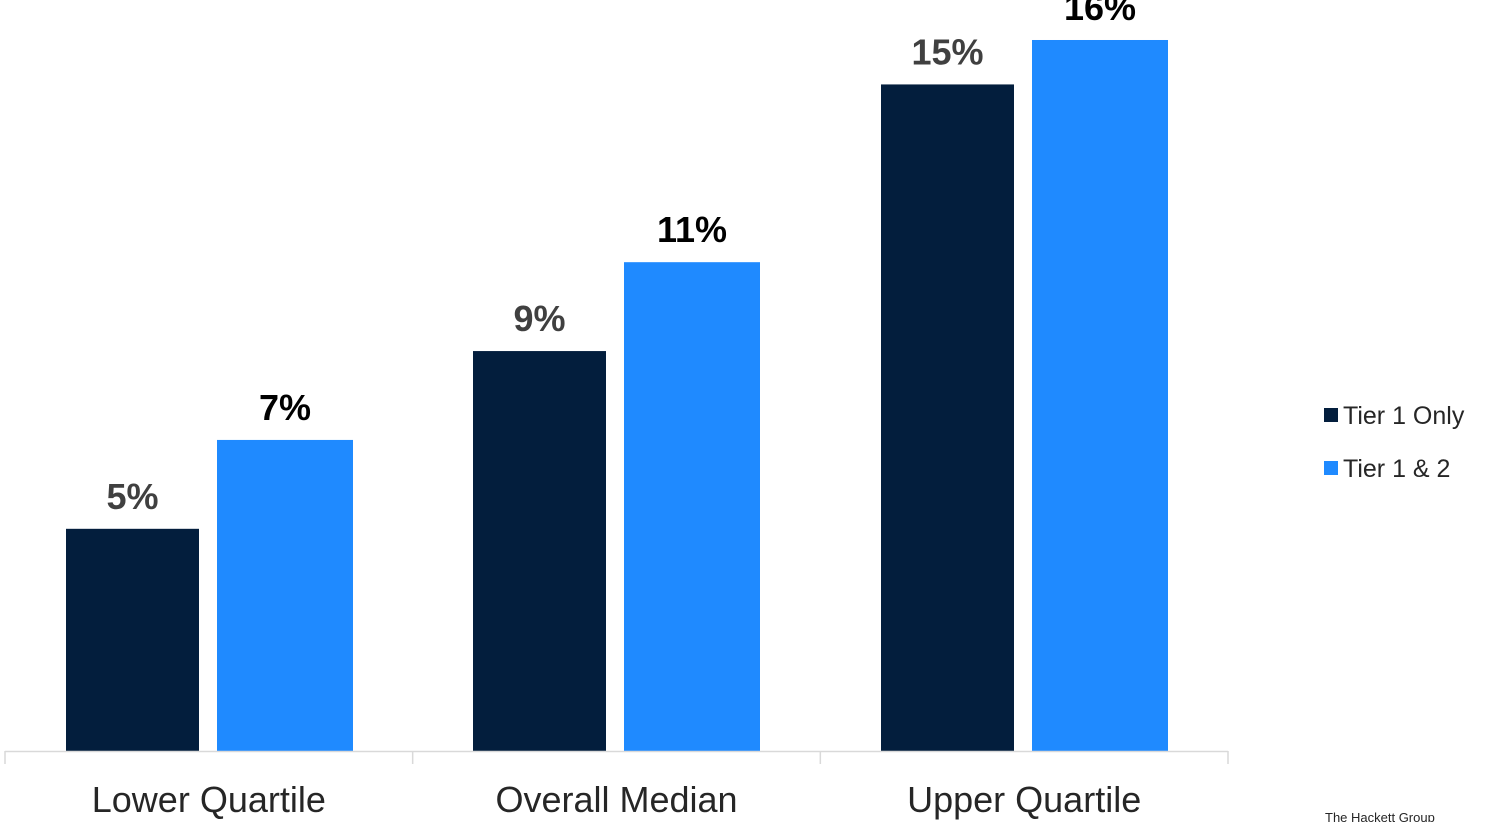 This screenshot has width=1503, height=822. What do you see at coordinates (539, 318) in the screenshot?
I see `value-label-1-0: 9%` at bounding box center [539, 318].